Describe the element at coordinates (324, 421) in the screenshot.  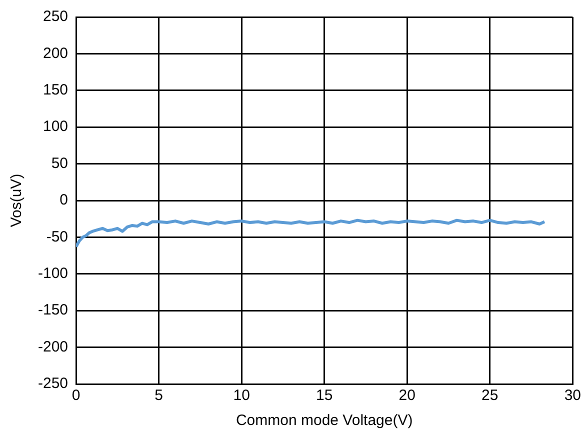
I see `x-axis-title: Common mode Voltage(V)` at that location.